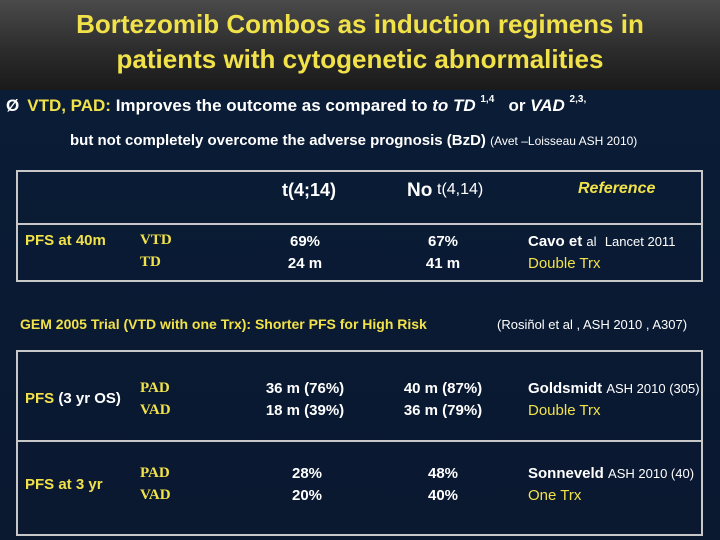 This screenshot has height=540, width=720. Describe the element at coordinates (271, 105) in the screenshot. I see `bullet-text: Improves the outcome as compared to` at that location.